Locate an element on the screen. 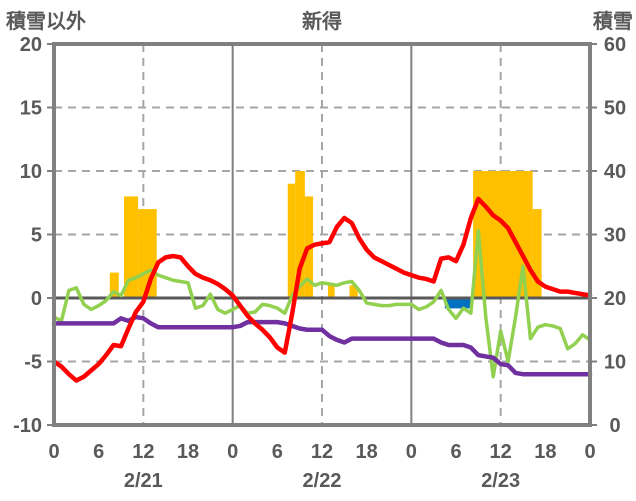 The height and width of the screenshot is (501, 636). right-axis-tick-label: 20 is located at coordinates (615, 299).